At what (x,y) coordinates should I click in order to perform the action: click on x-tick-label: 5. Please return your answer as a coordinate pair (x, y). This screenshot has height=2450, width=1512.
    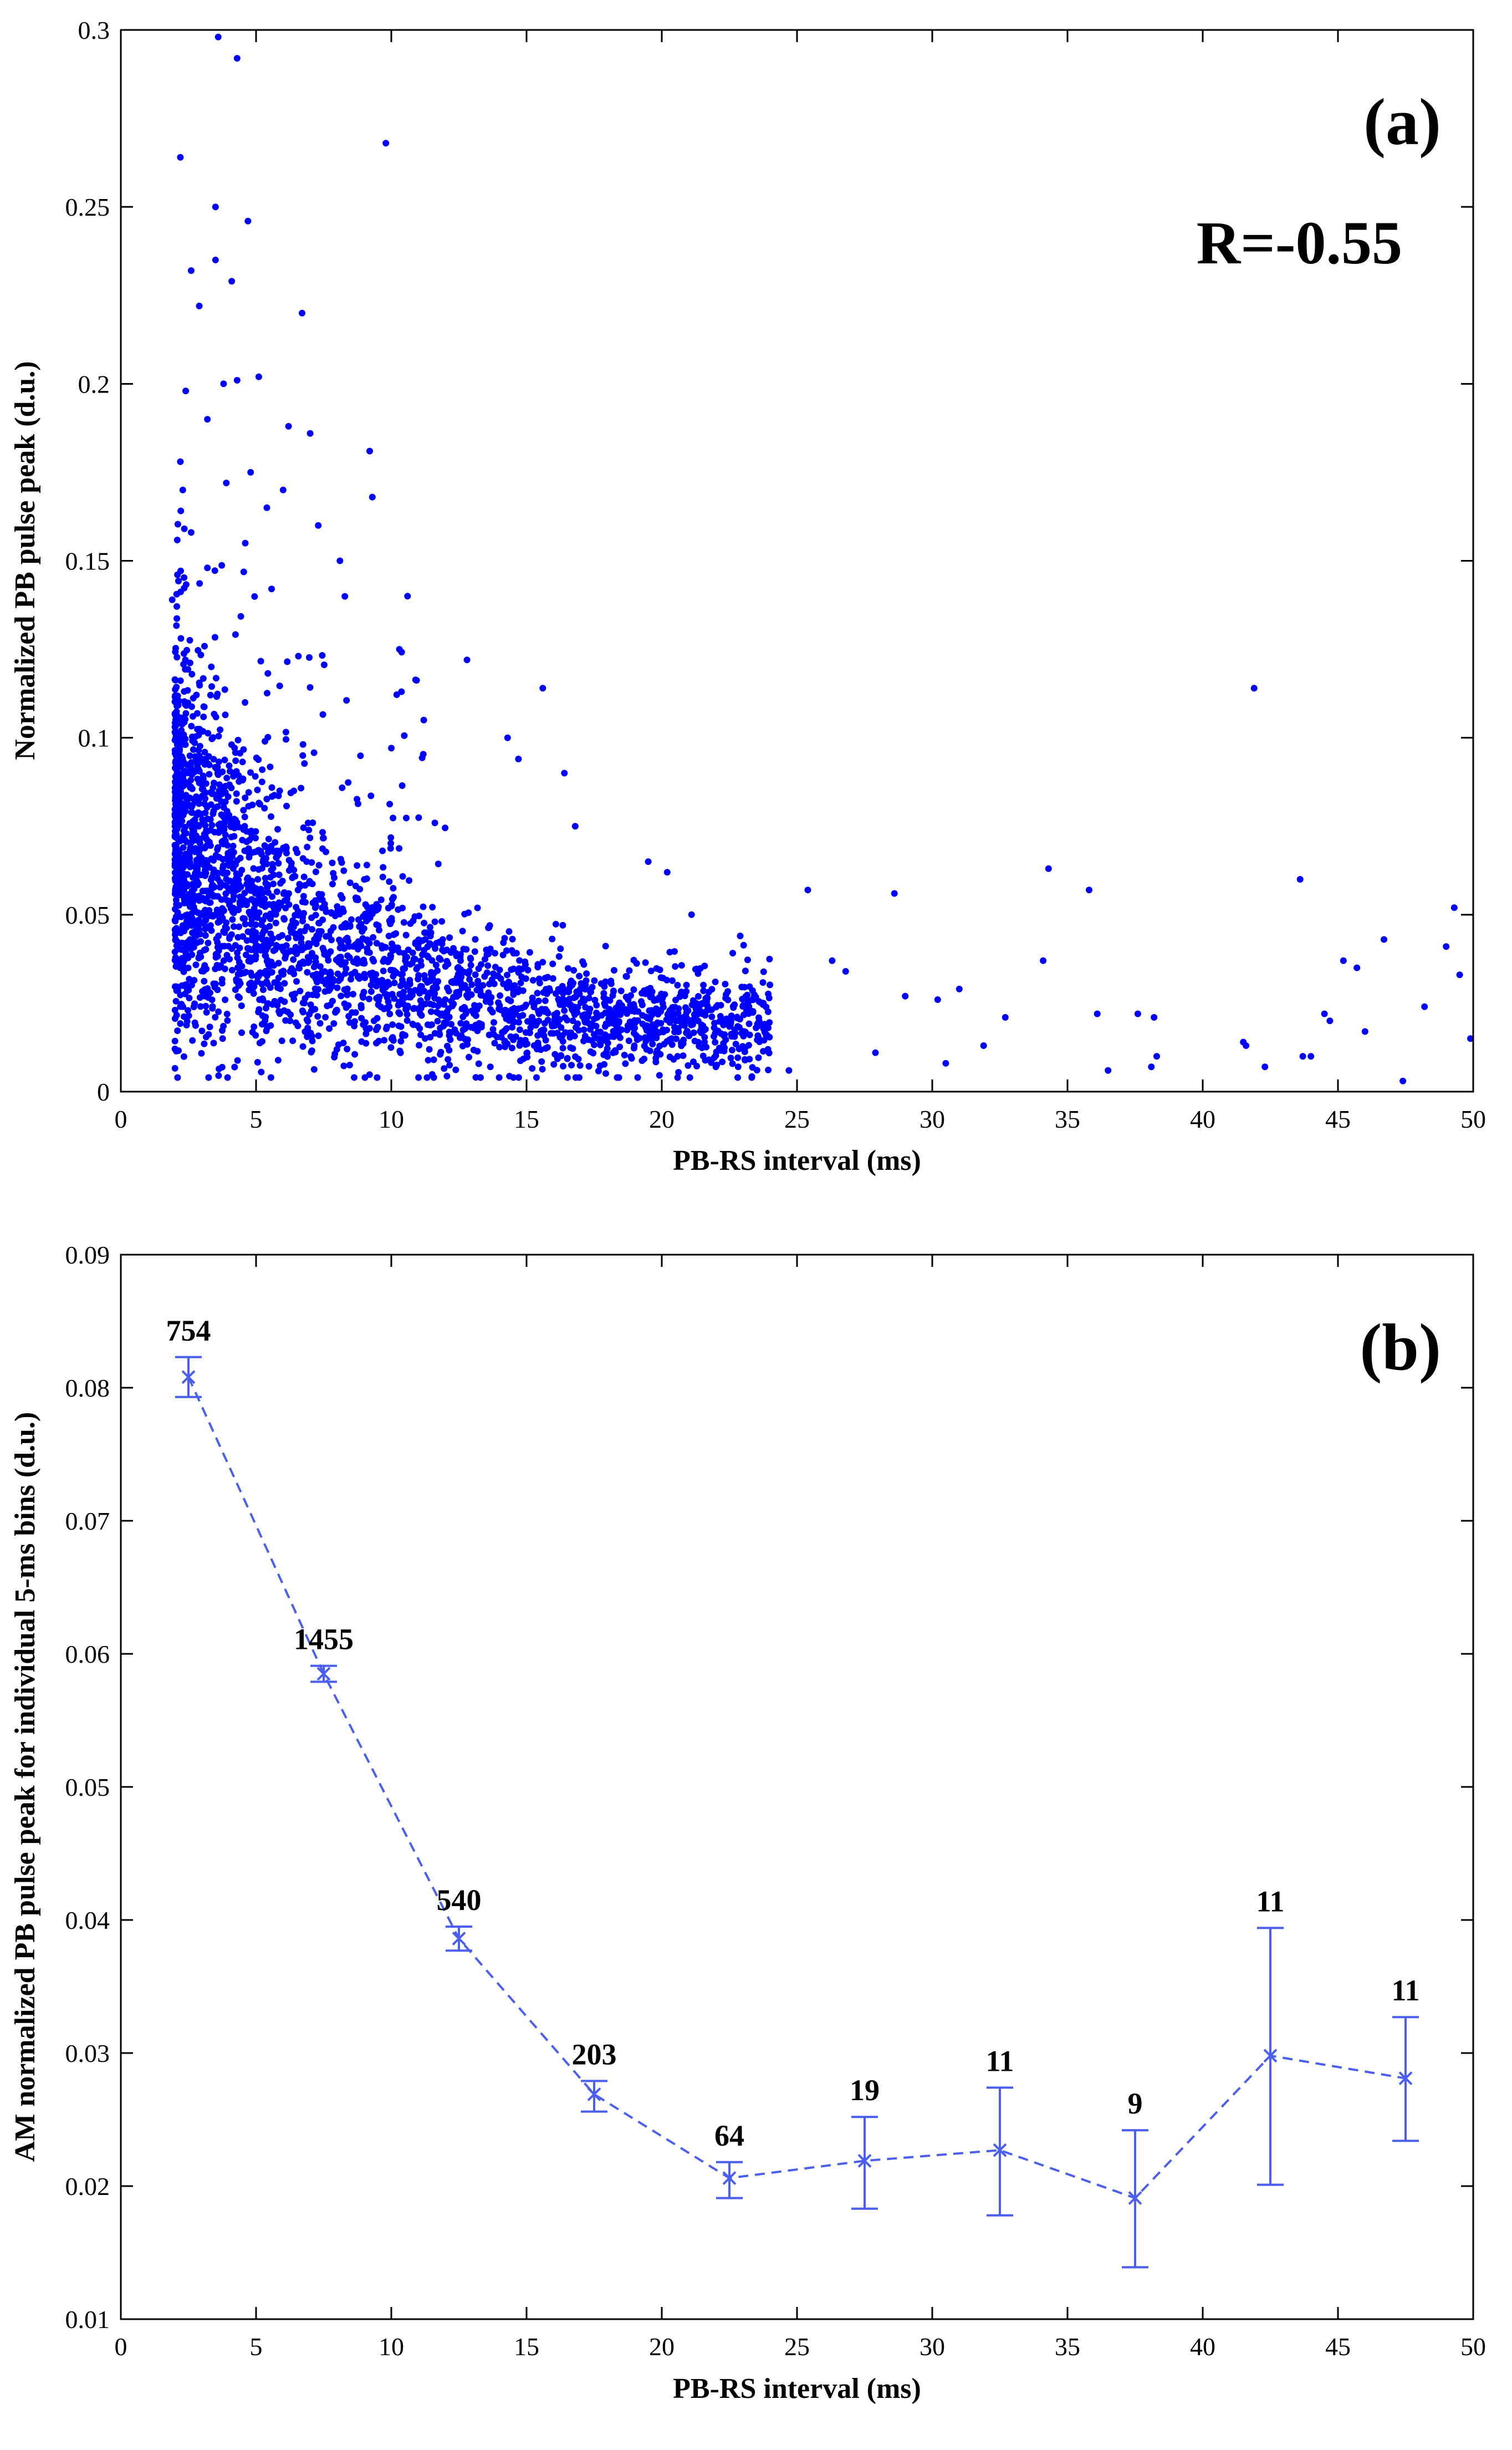
    Looking at the image, I should click on (256, 2346).